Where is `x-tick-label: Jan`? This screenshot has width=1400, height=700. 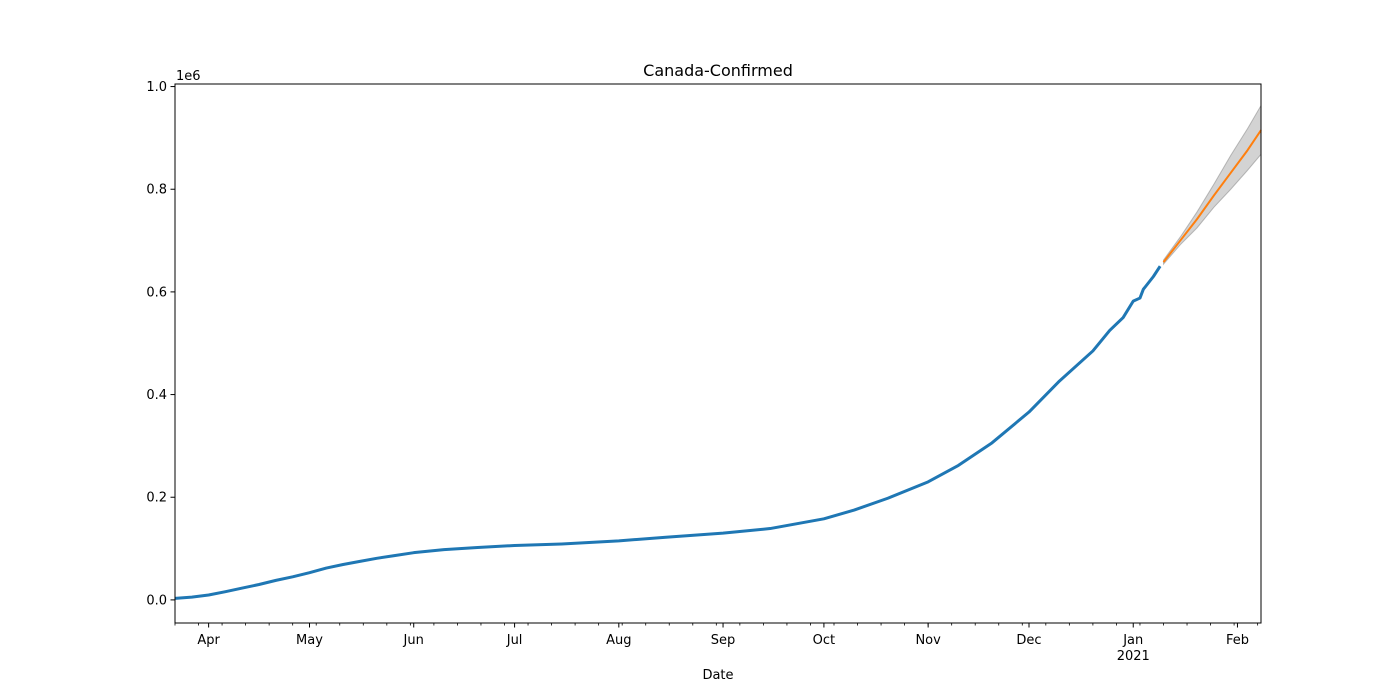
x-tick-label: Jan is located at coordinates (1132, 640).